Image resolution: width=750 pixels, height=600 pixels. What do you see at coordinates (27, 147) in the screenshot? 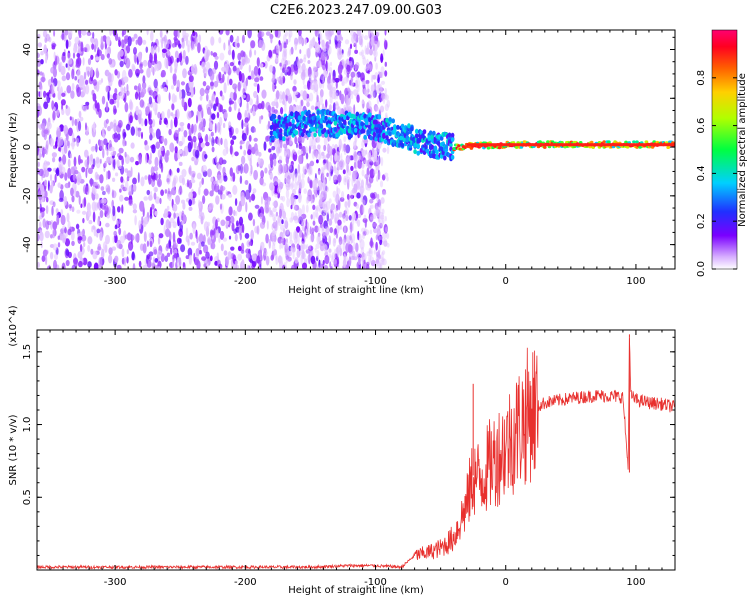
I see `y-tick-label: 0` at bounding box center [27, 147].